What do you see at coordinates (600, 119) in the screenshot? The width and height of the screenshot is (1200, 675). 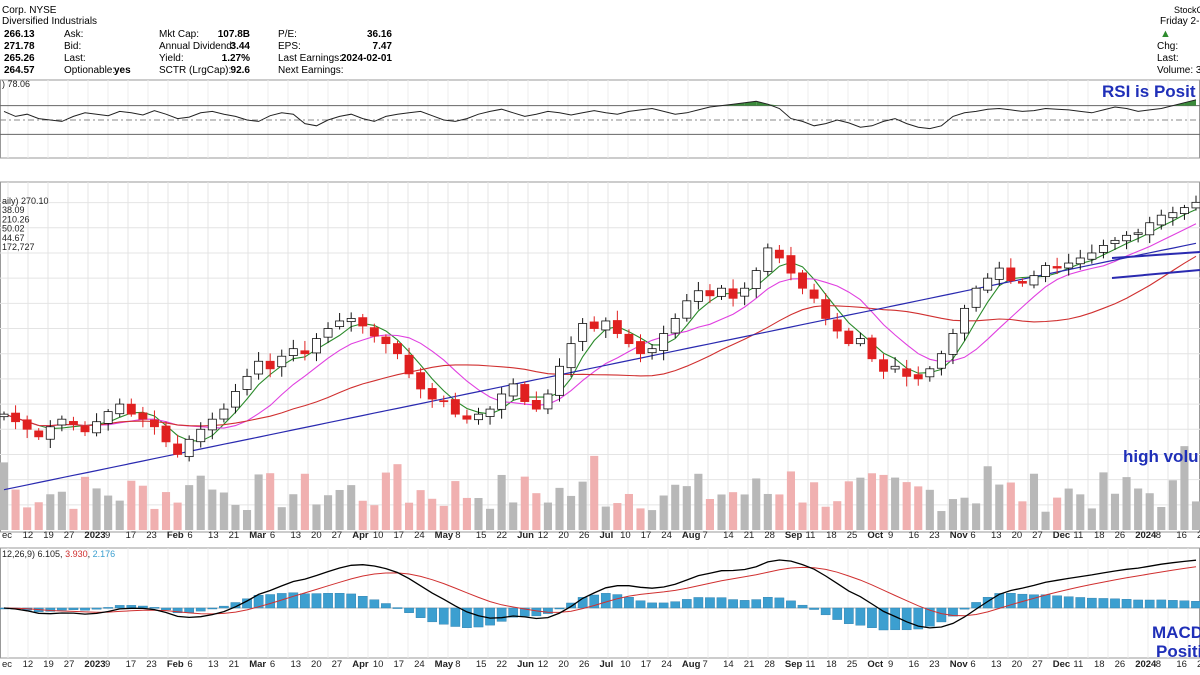 I see `rsi-panel` at bounding box center [600, 119].